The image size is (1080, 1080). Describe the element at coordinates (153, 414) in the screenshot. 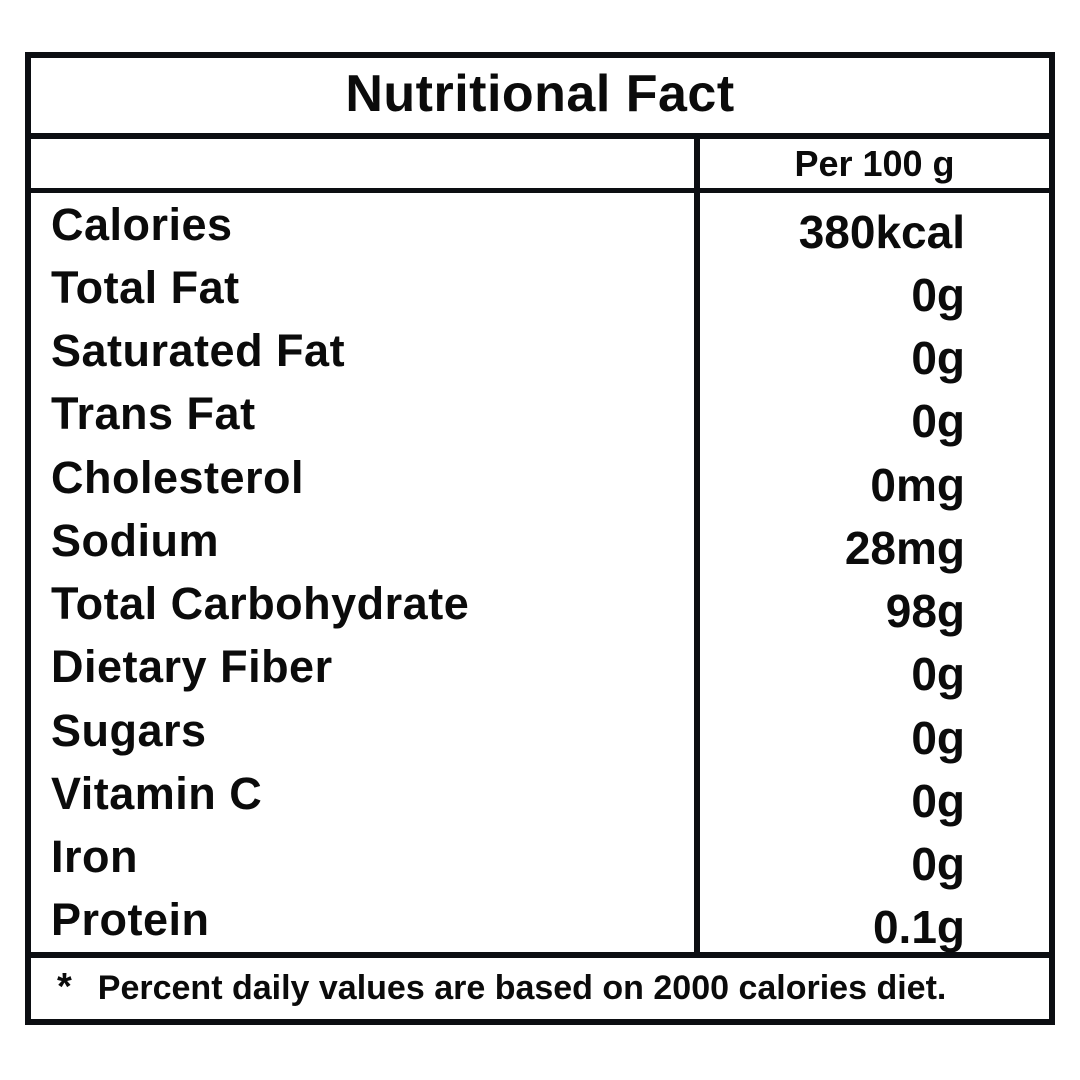

I see `nutrient-label: Trans Fat` at that location.